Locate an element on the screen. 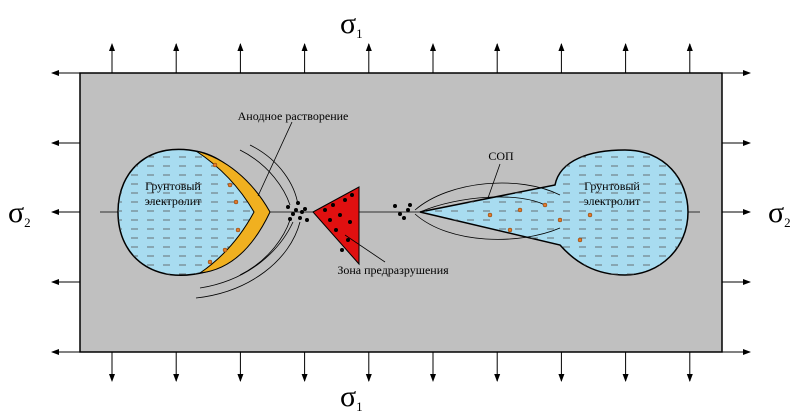  pre-fracture-triangle is located at coordinates (336, 226).